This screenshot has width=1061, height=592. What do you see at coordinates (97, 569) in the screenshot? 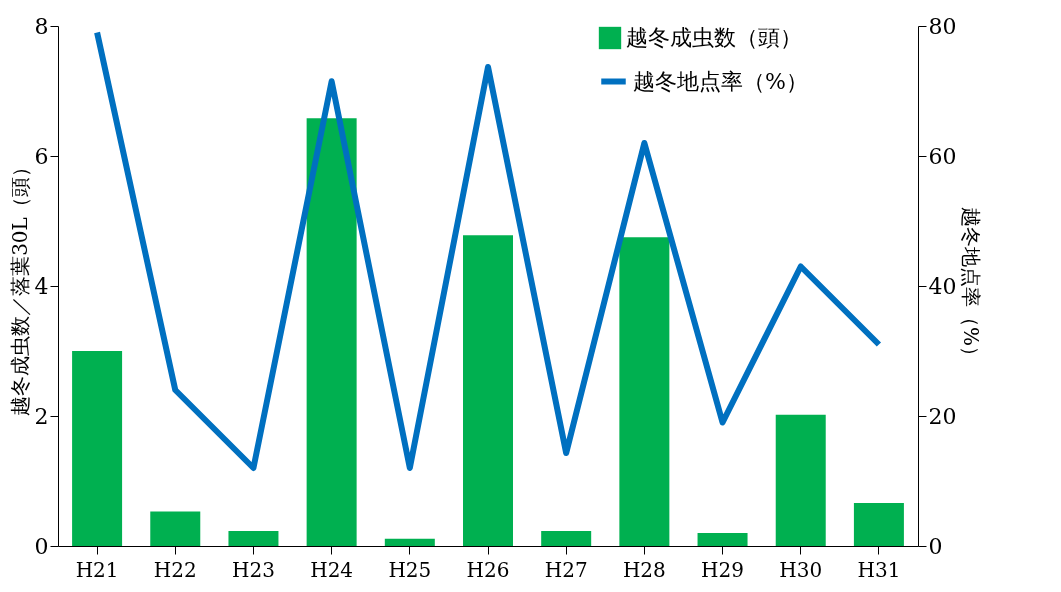
I see `x-tick-label: H21` at bounding box center [97, 569].